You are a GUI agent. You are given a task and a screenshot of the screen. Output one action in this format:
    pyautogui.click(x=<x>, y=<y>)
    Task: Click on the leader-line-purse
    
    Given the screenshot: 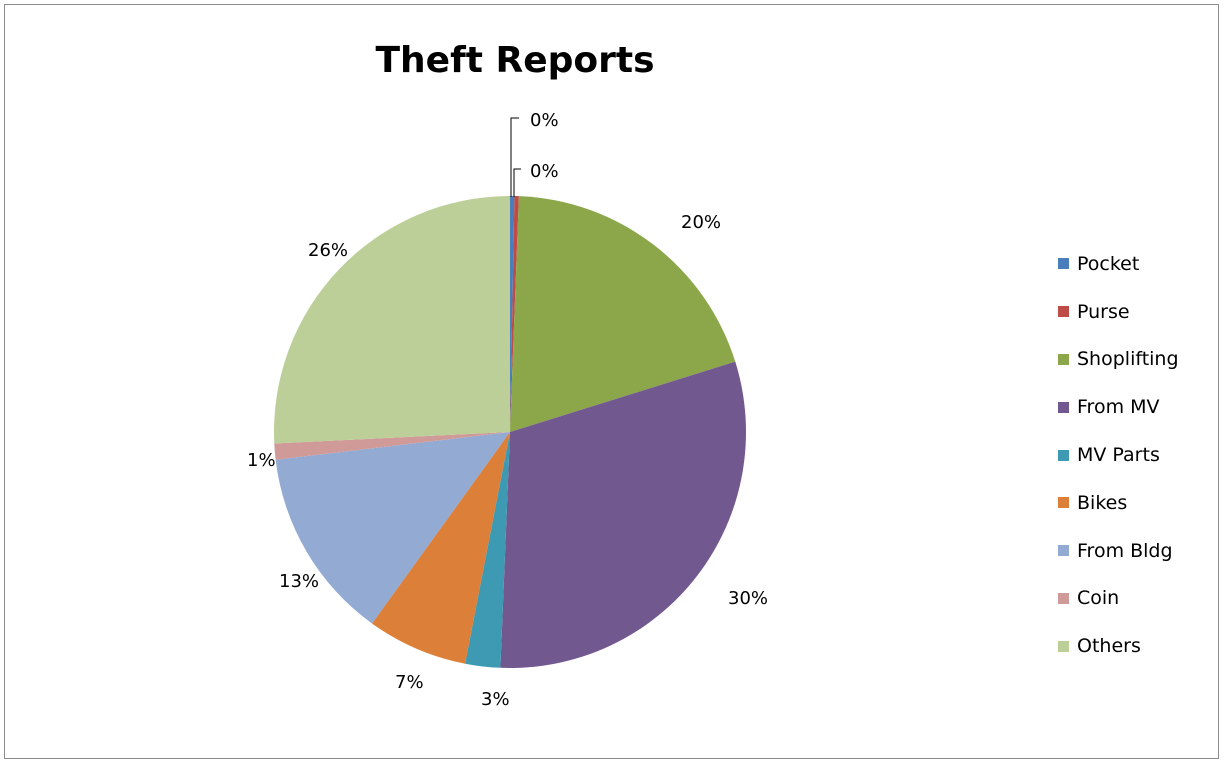 What is the action you would take?
    pyautogui.click(x=517, y=182)
    